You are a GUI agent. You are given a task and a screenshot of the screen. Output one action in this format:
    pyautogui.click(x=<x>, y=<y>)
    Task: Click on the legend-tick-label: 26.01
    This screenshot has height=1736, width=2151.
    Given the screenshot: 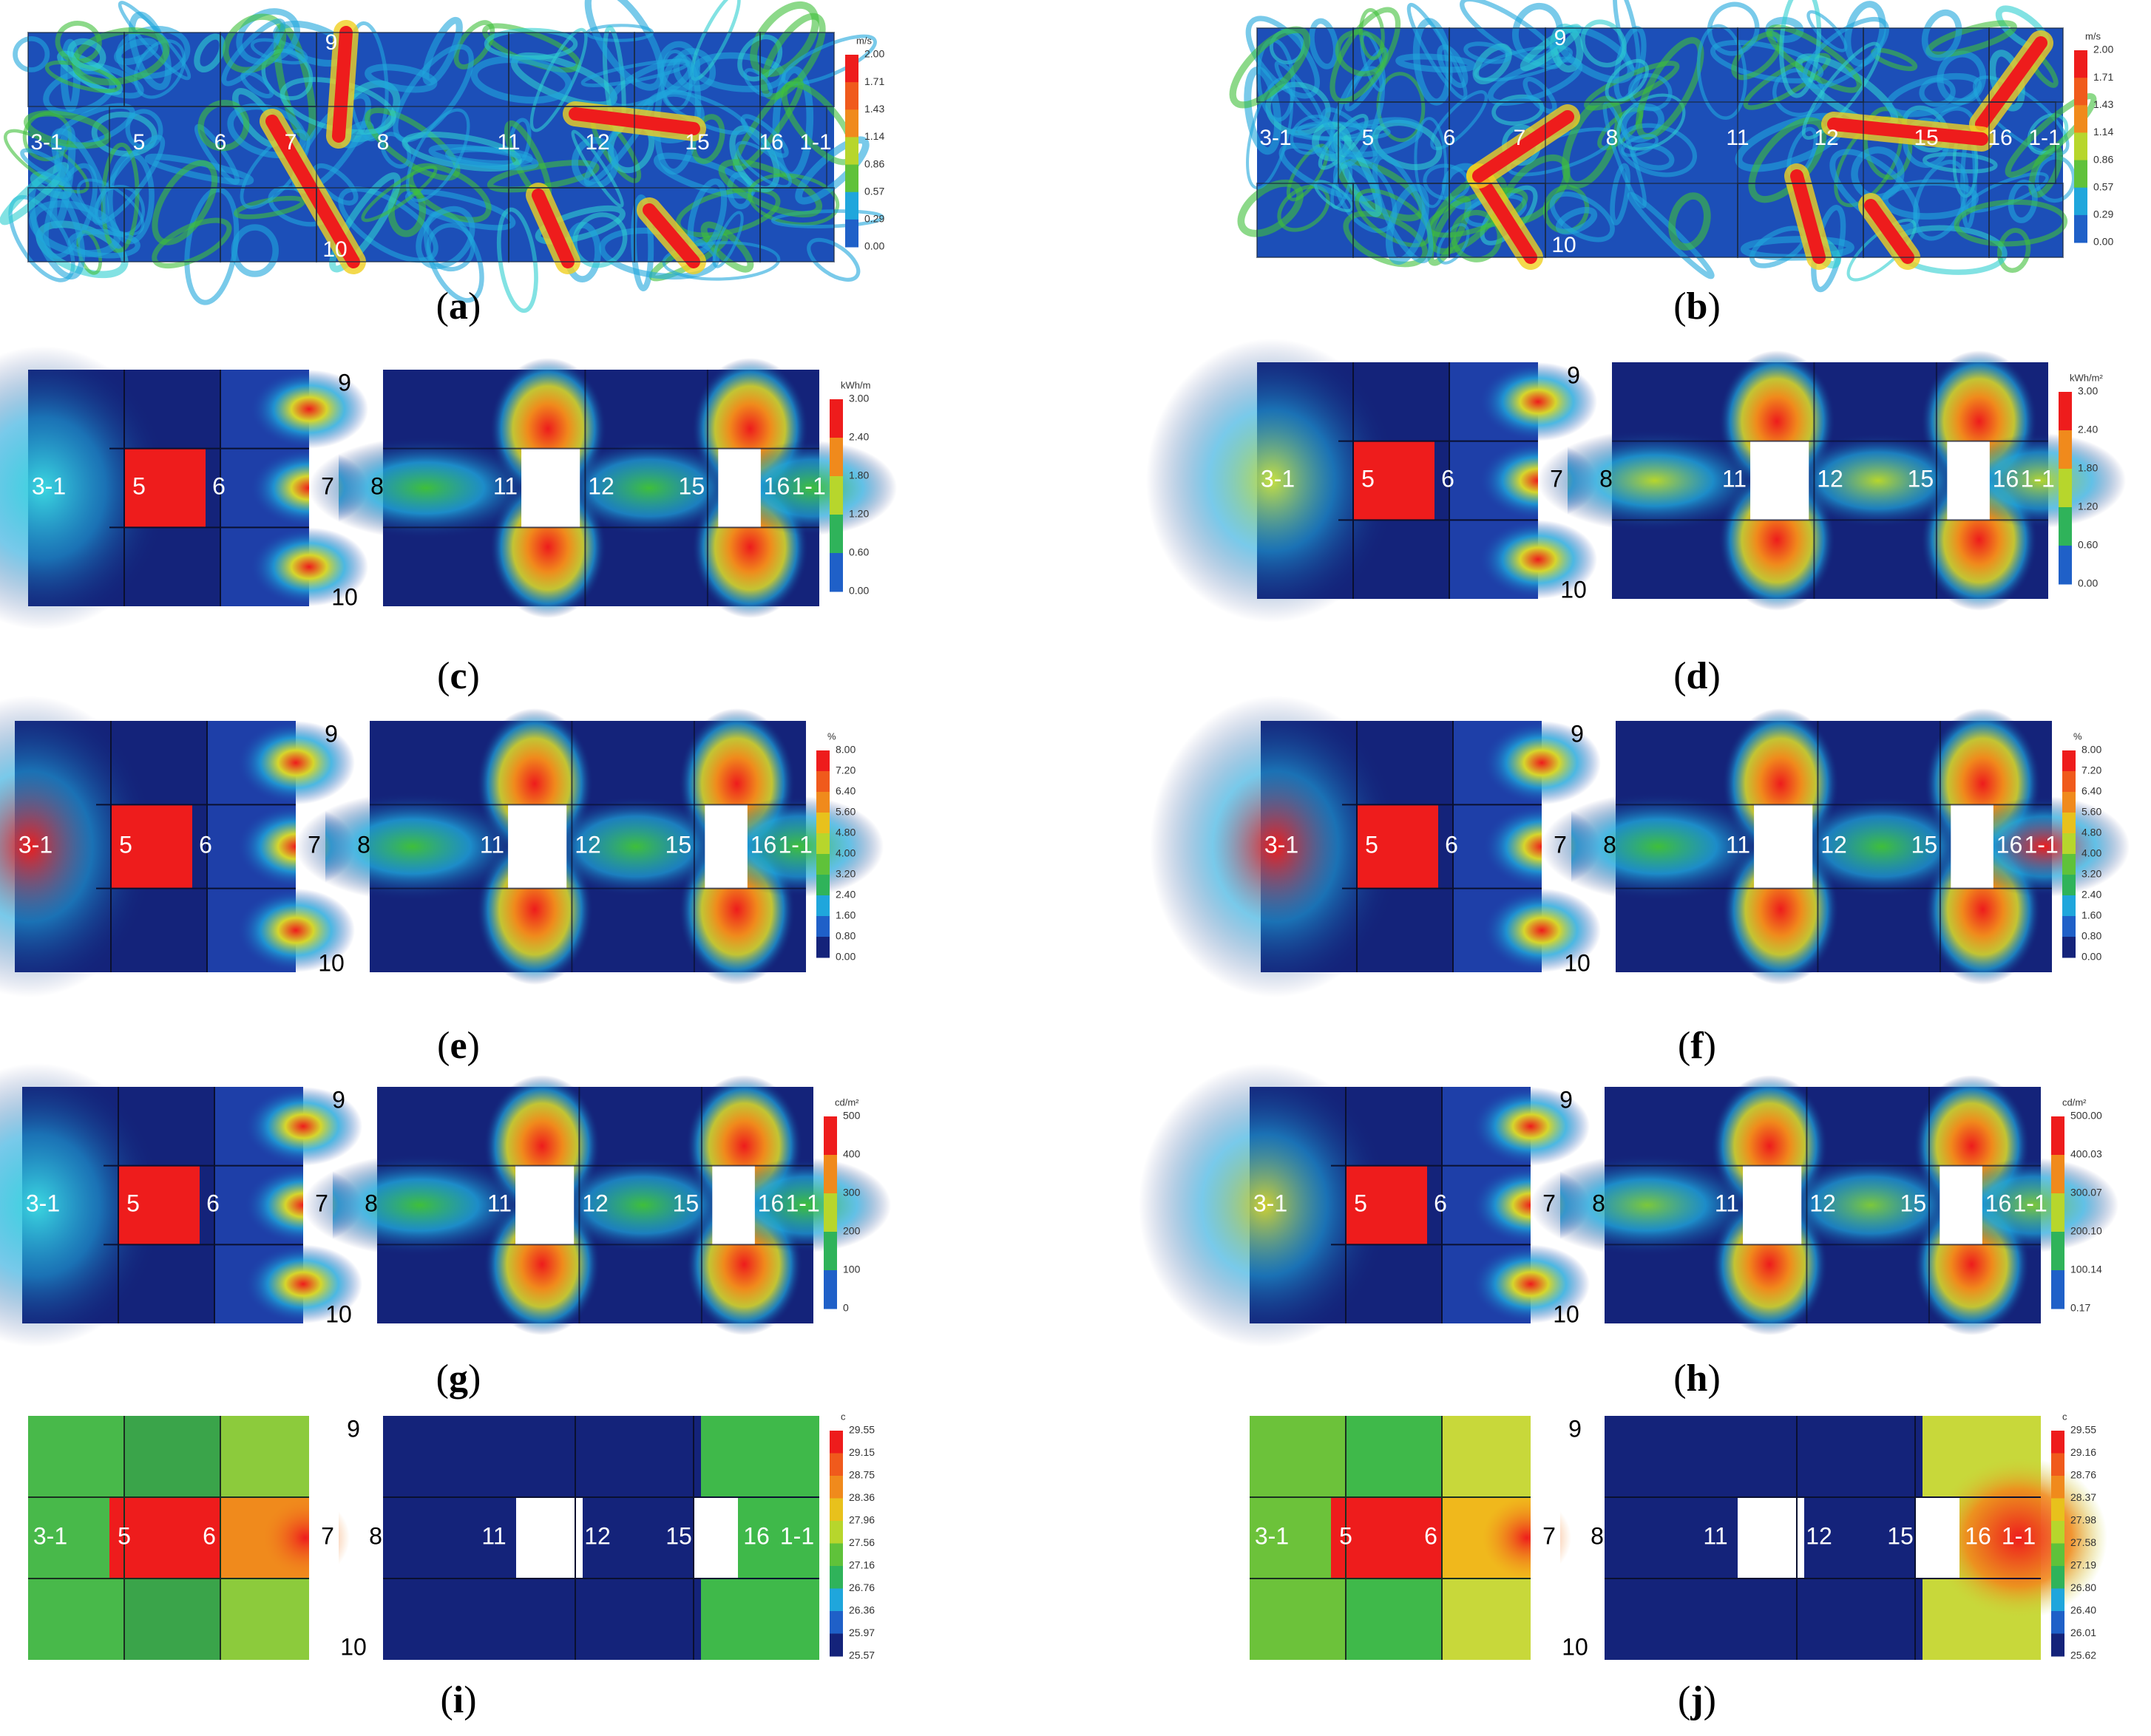 What is the action you would take?
    pyautogui.click(x=2083, y=1632)
    